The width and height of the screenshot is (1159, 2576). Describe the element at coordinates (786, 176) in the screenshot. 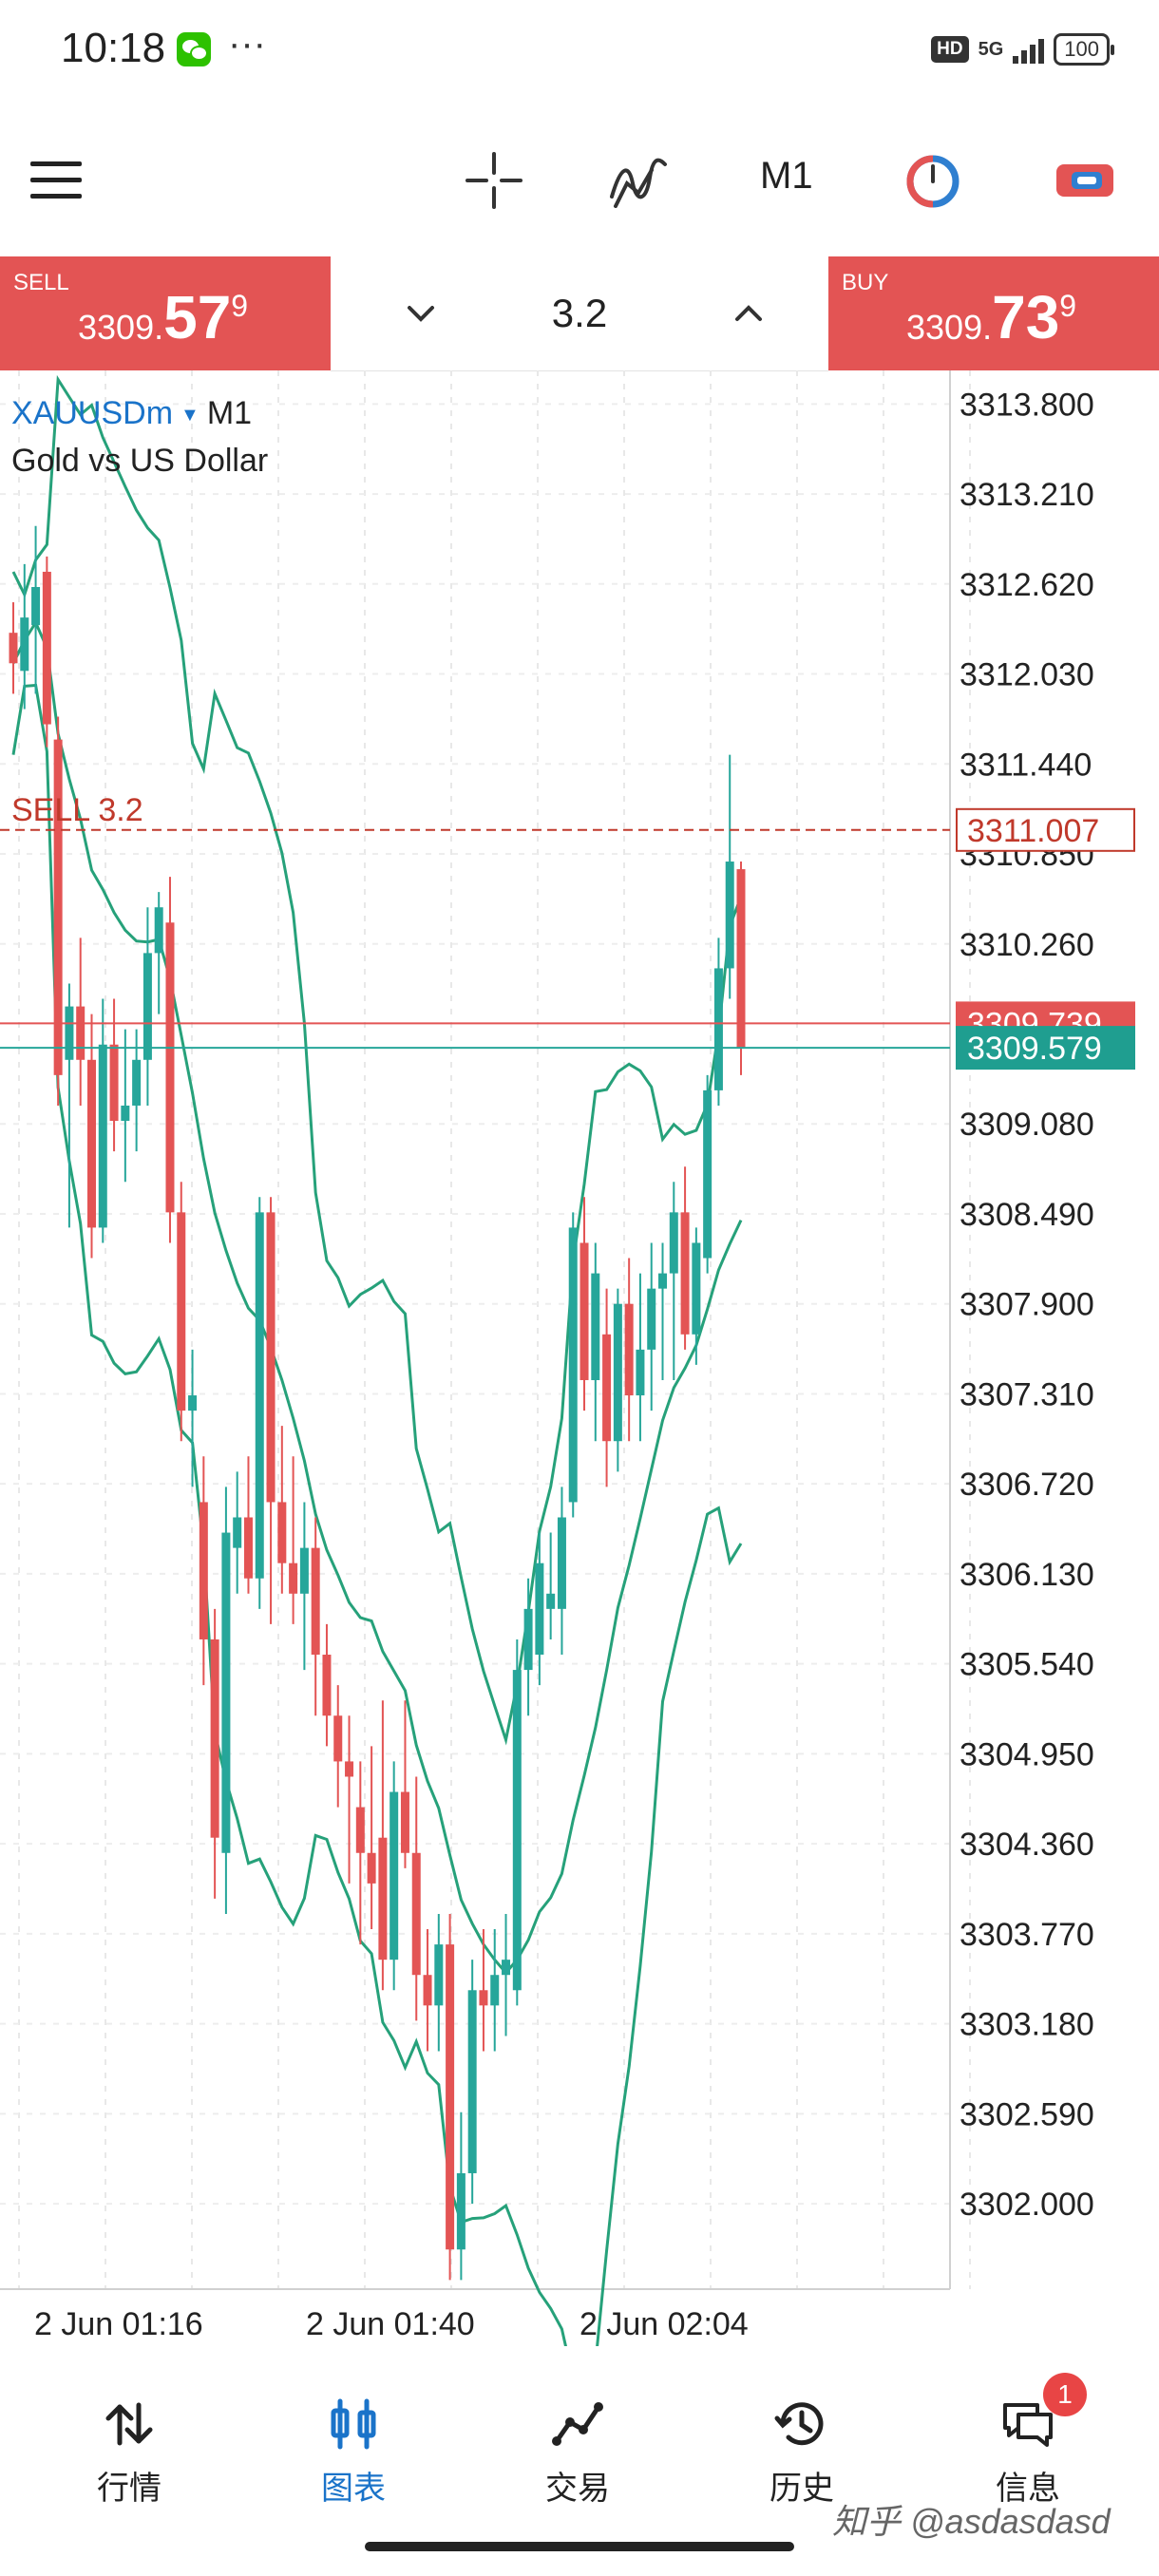

I see `timeframe-button: M1` at that location.